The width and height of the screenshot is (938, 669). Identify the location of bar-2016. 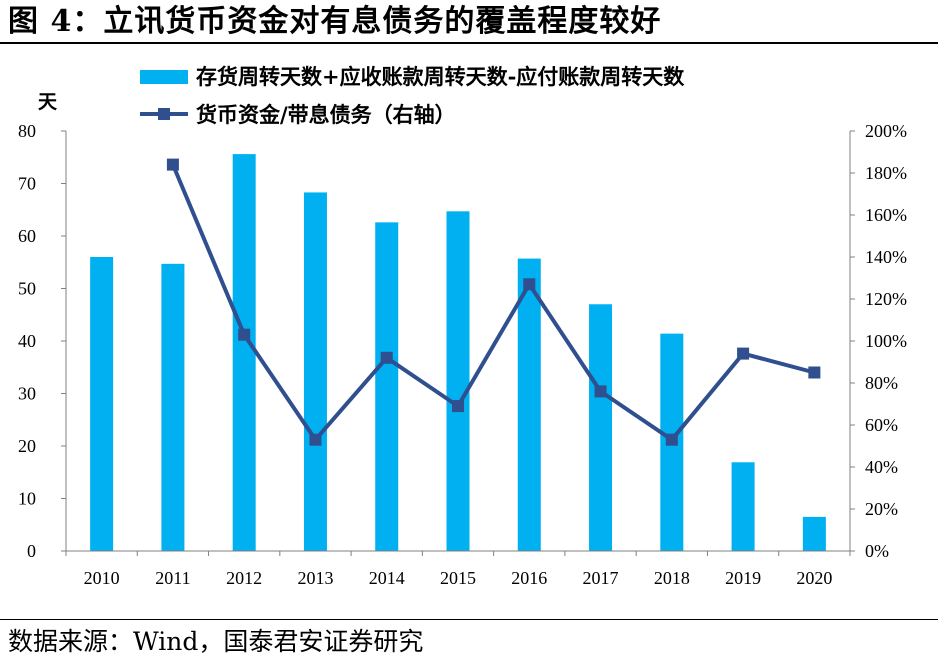
(529, 404).